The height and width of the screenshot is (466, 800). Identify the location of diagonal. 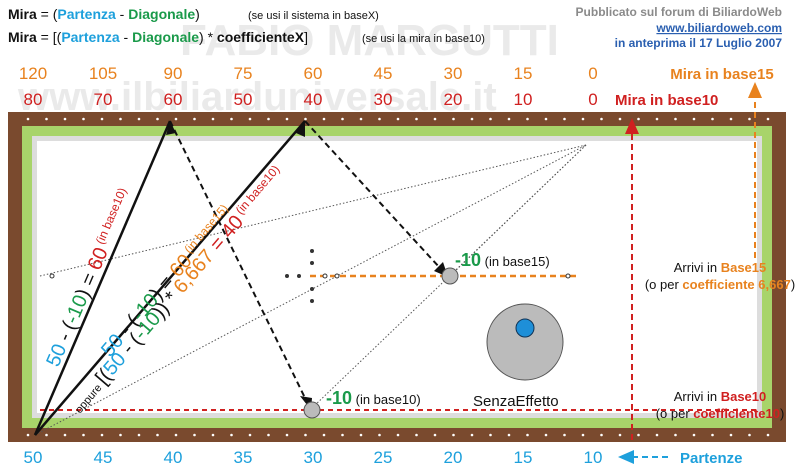
(102, 278).